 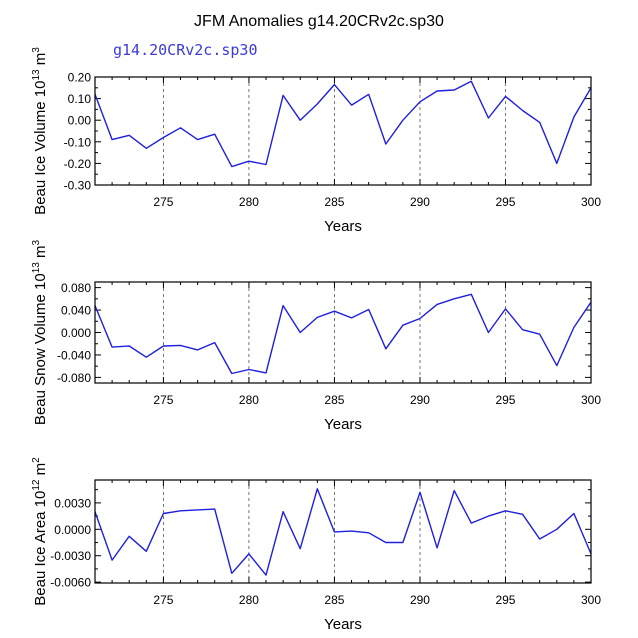 What do you see at coordinates (78, 164) in the screenshot?
I see `y-tick-label: -0.20` at bounding box center [78, 164].